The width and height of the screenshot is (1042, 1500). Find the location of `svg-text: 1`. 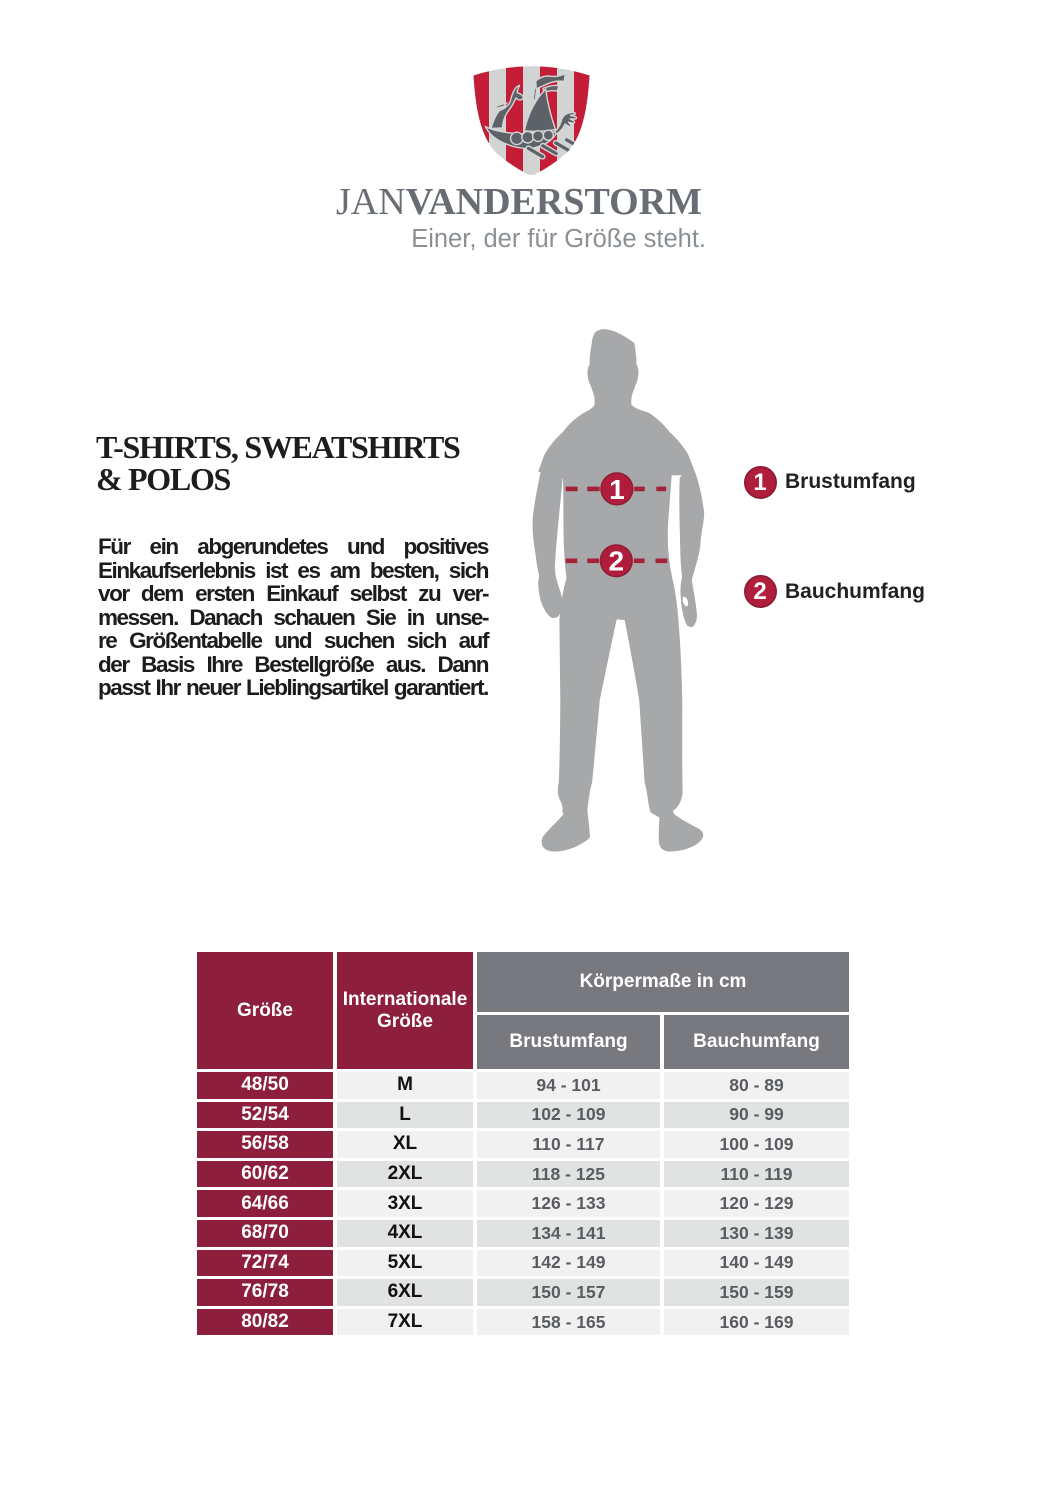

svg-text: 1 is located at coordinates (617, 489).